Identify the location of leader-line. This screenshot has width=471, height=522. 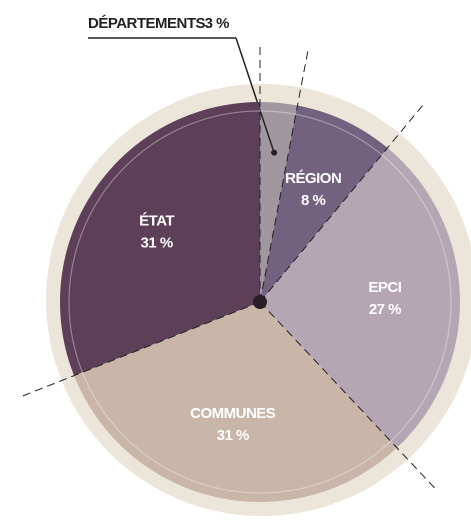
(255, 95).